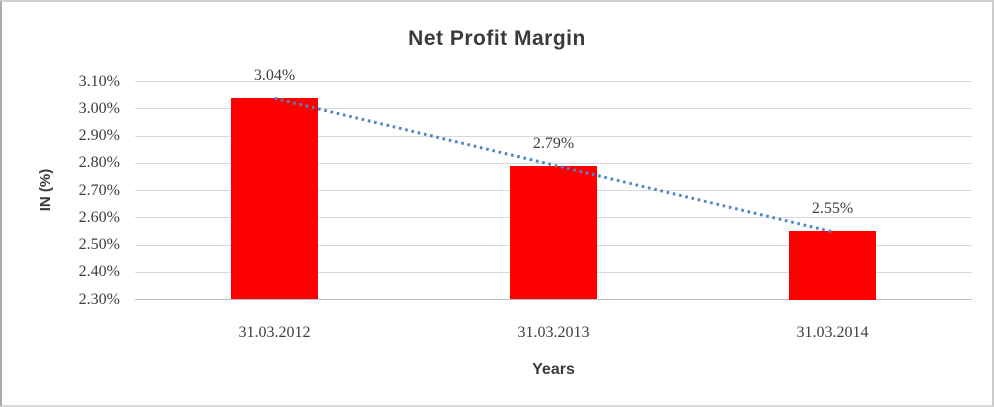  What do you see at coordinates (99, 81) in the screenshot?
I see `y-tick-label: 3.10%` at bounding box center [99, 81].